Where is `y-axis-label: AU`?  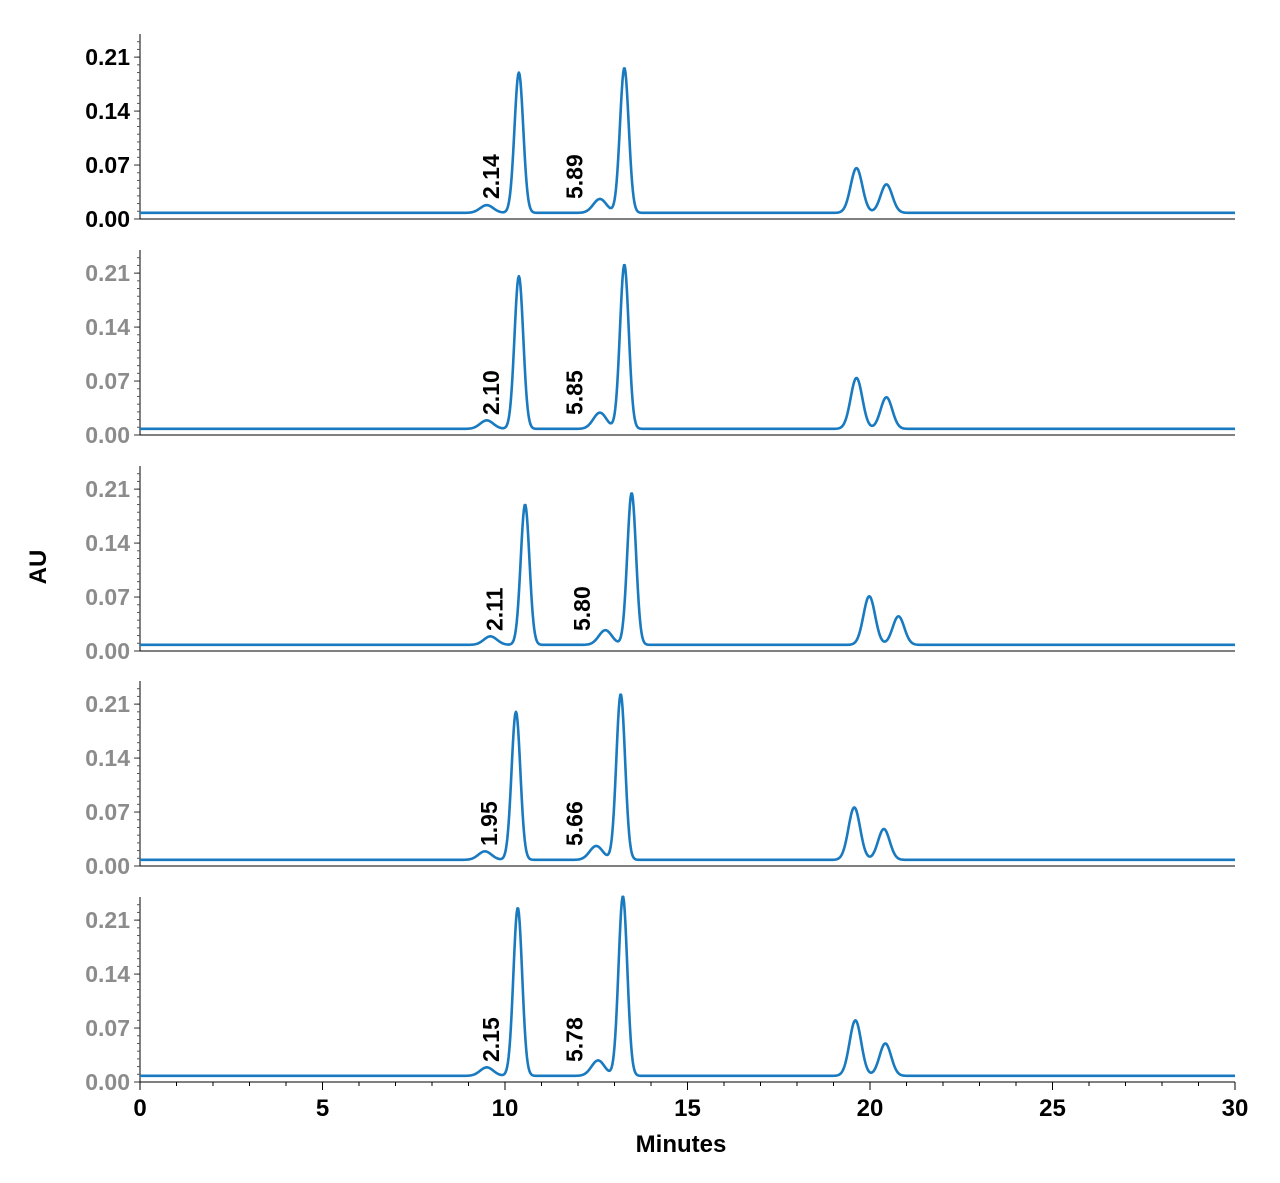
y-axis-label: AU is located at coordinates (38, 567).